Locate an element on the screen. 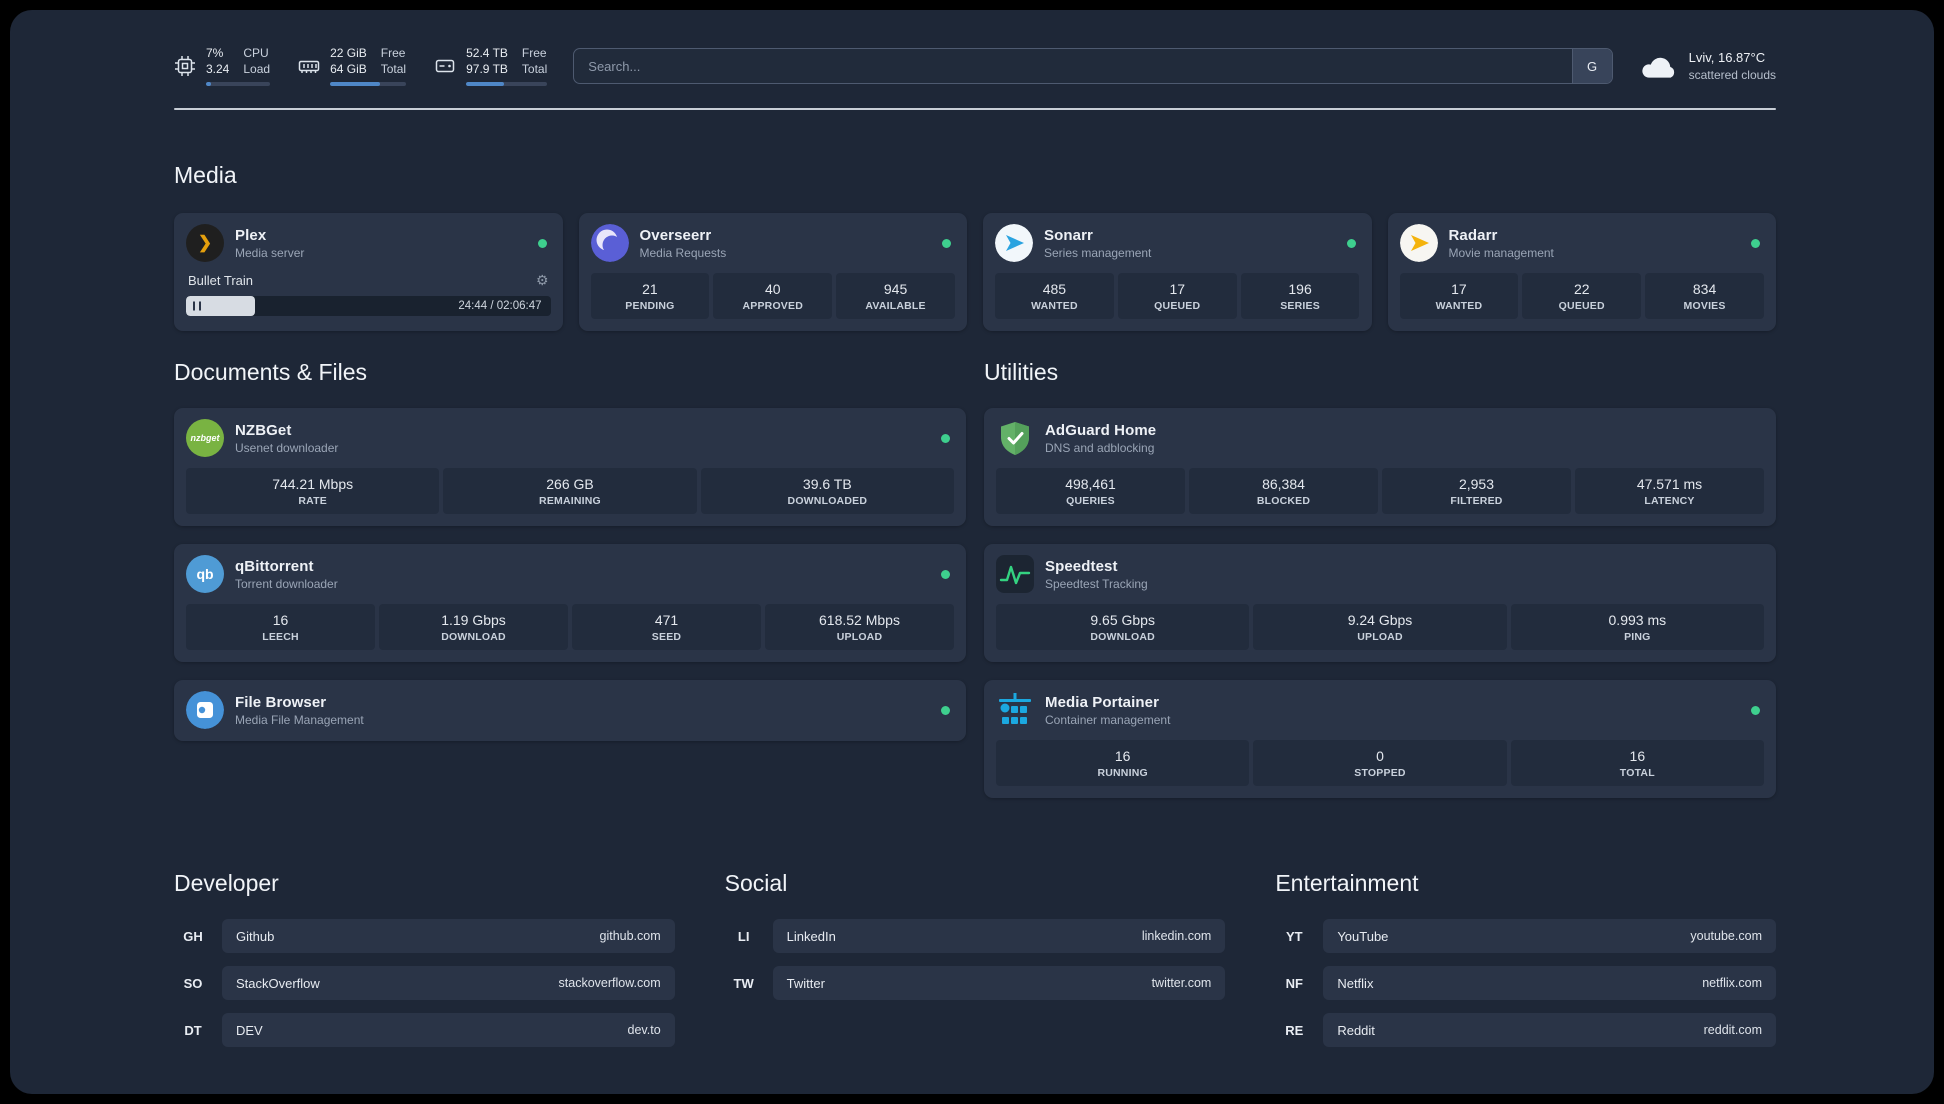  app-subtitle: Media Requests is located at coordinates (683, 252).